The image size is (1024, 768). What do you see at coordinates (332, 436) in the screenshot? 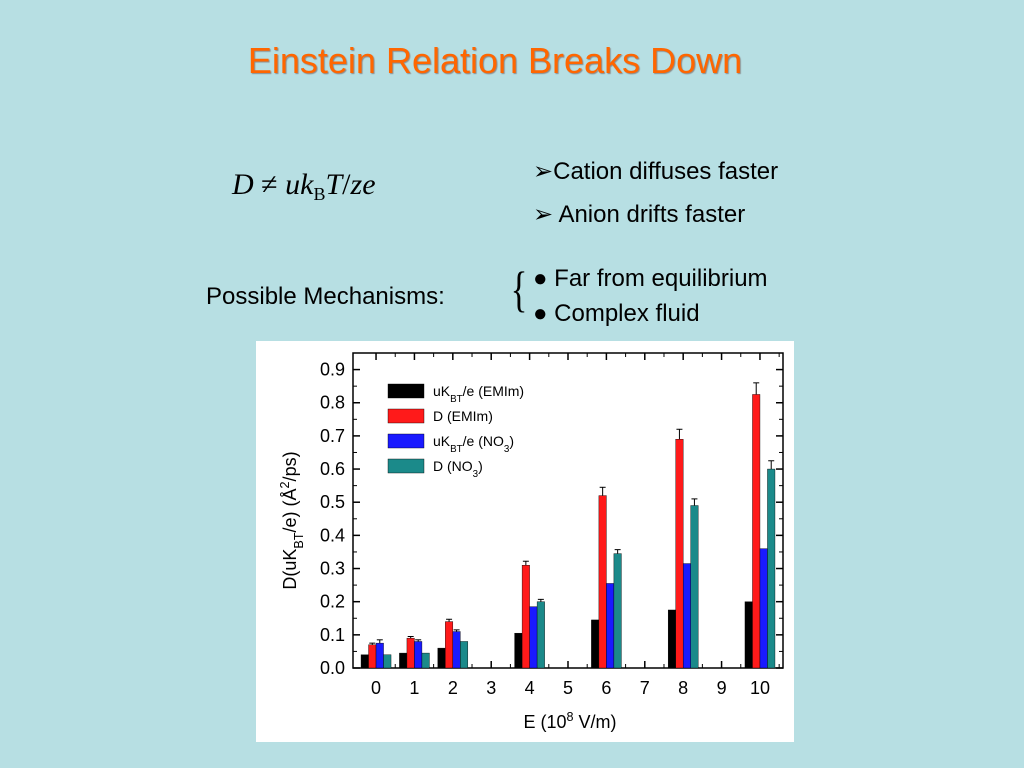
I see `y-tick-label: 0.7` at bounding box center [332, 436].